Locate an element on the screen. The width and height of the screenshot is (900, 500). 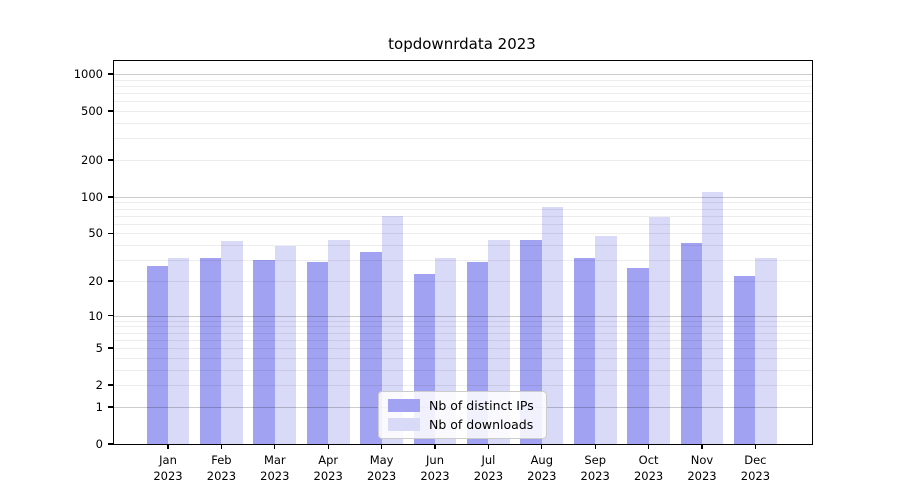
y-tick-label: 1 is located at coordinates (99, 406).